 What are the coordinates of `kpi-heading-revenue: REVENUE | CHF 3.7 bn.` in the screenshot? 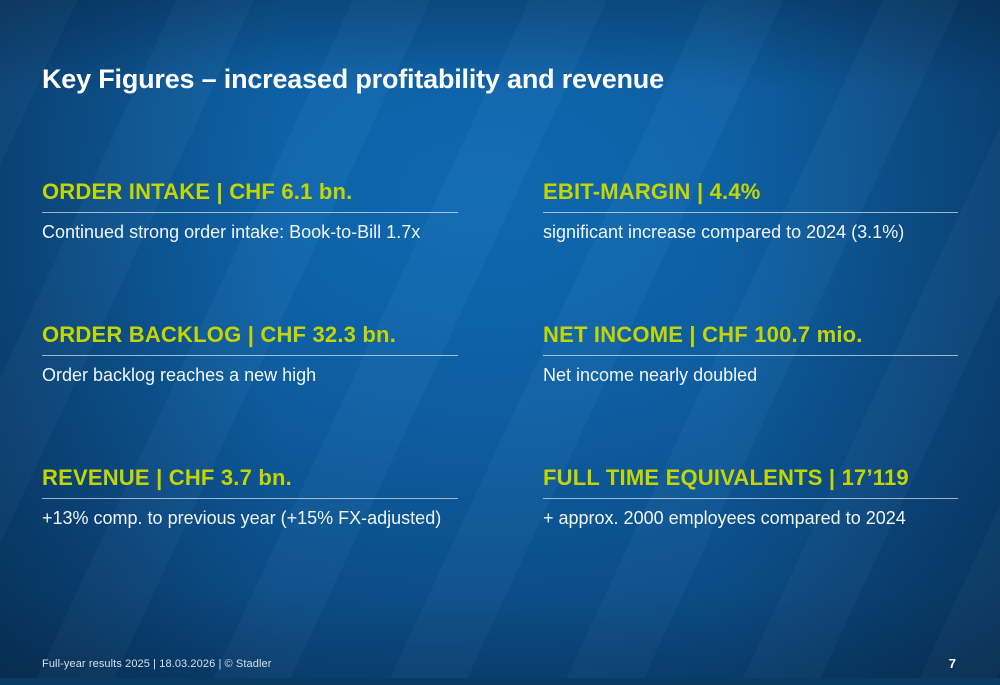 It's located at (167, 477).